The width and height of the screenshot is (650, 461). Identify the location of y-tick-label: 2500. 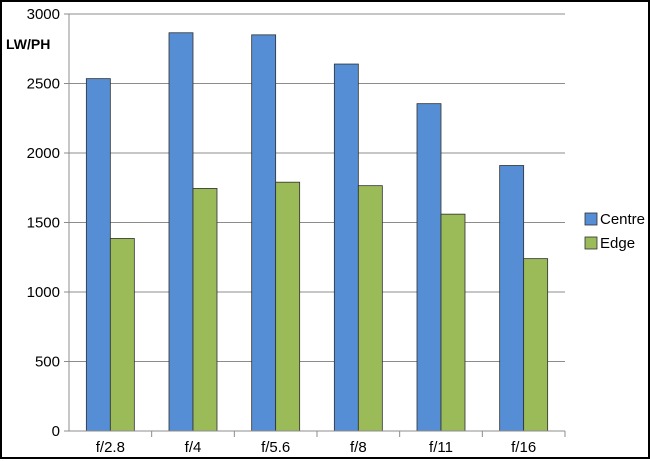
(43, 84).